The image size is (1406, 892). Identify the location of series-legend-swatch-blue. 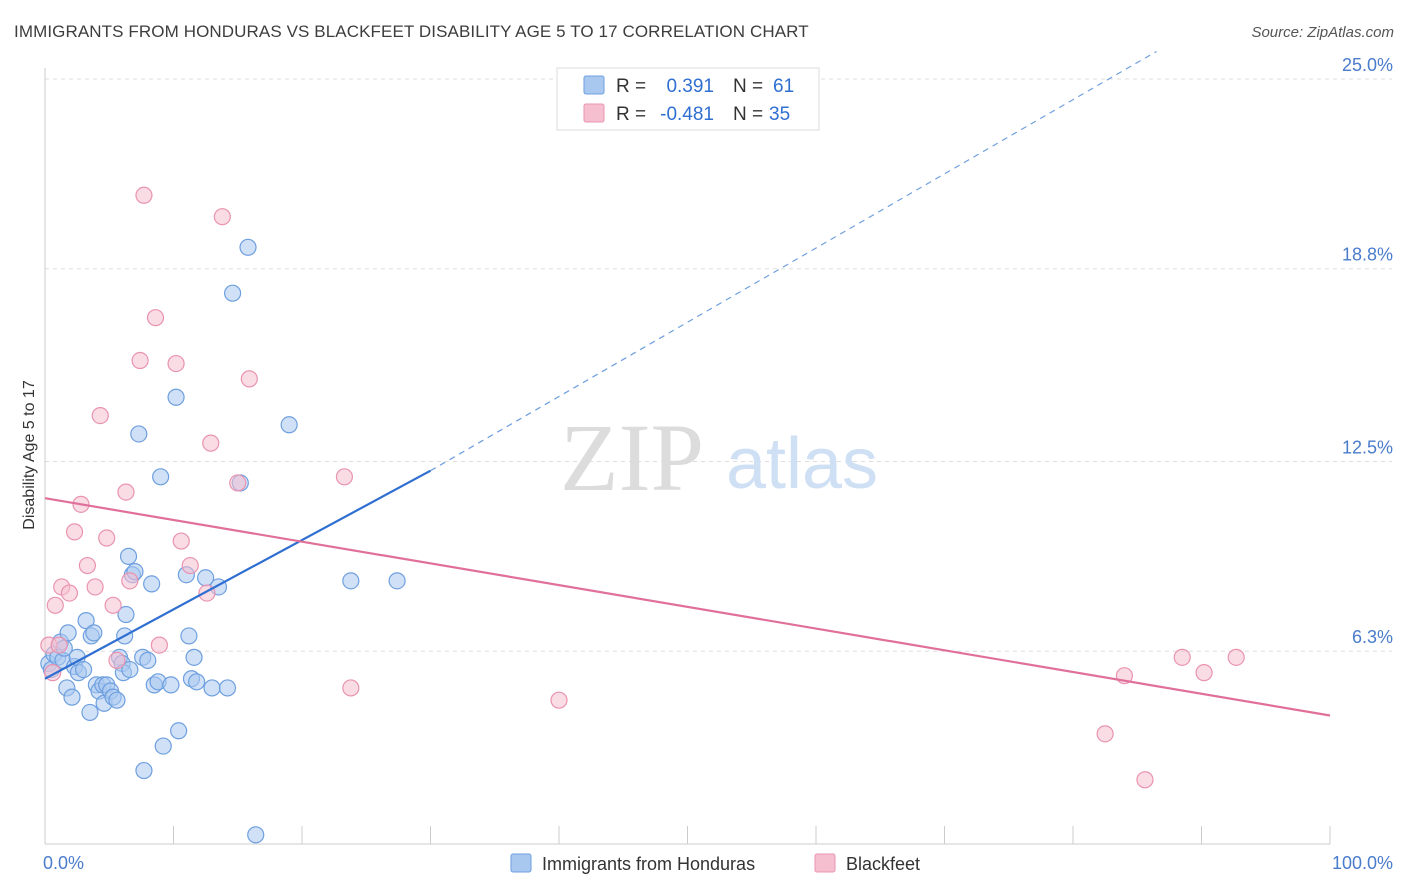
(521, 863).